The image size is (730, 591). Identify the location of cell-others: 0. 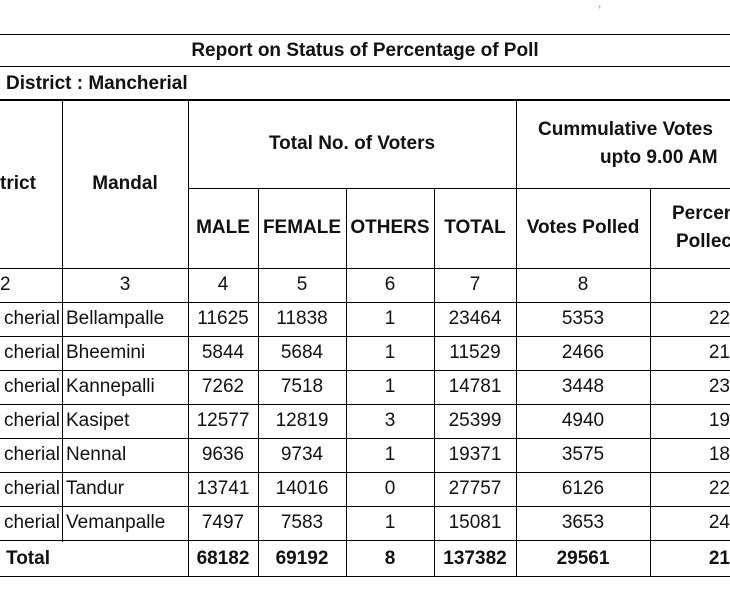
(390, 489).